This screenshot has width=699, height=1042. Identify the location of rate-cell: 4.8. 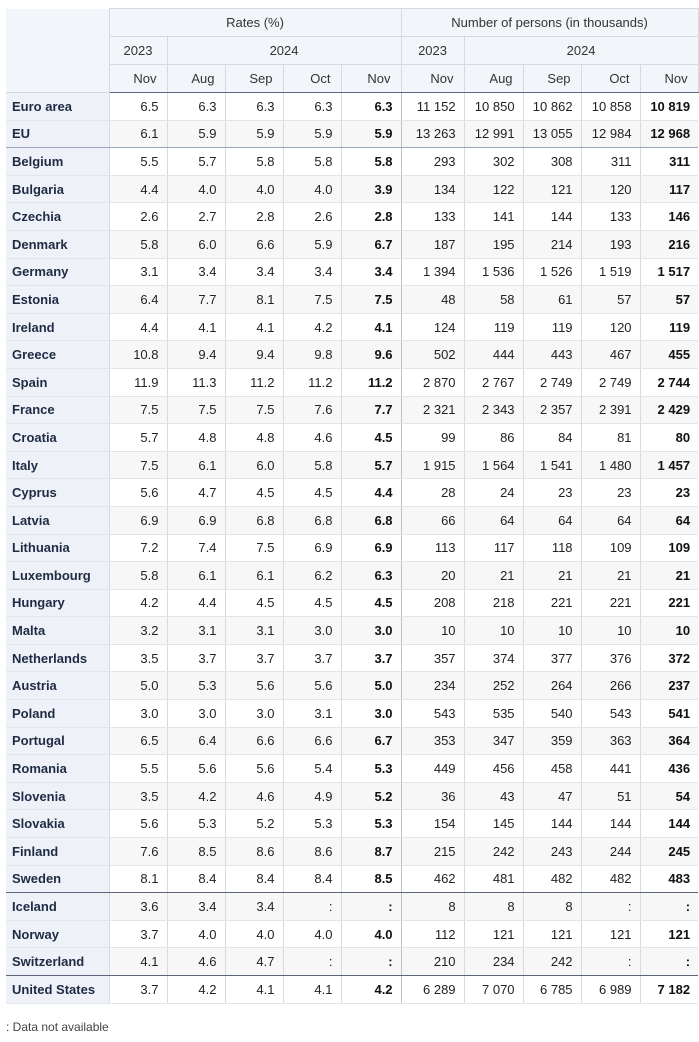
(253, 437).